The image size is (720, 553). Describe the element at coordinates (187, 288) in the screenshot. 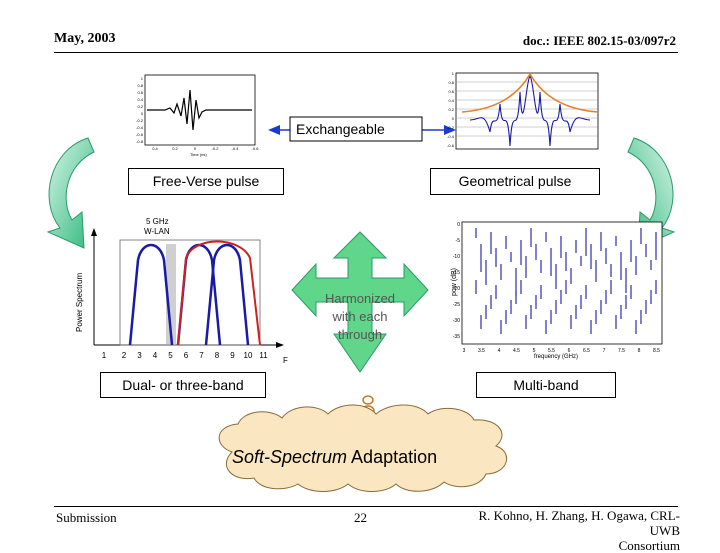

I see `dual-band-spectrum-chart` at that location.